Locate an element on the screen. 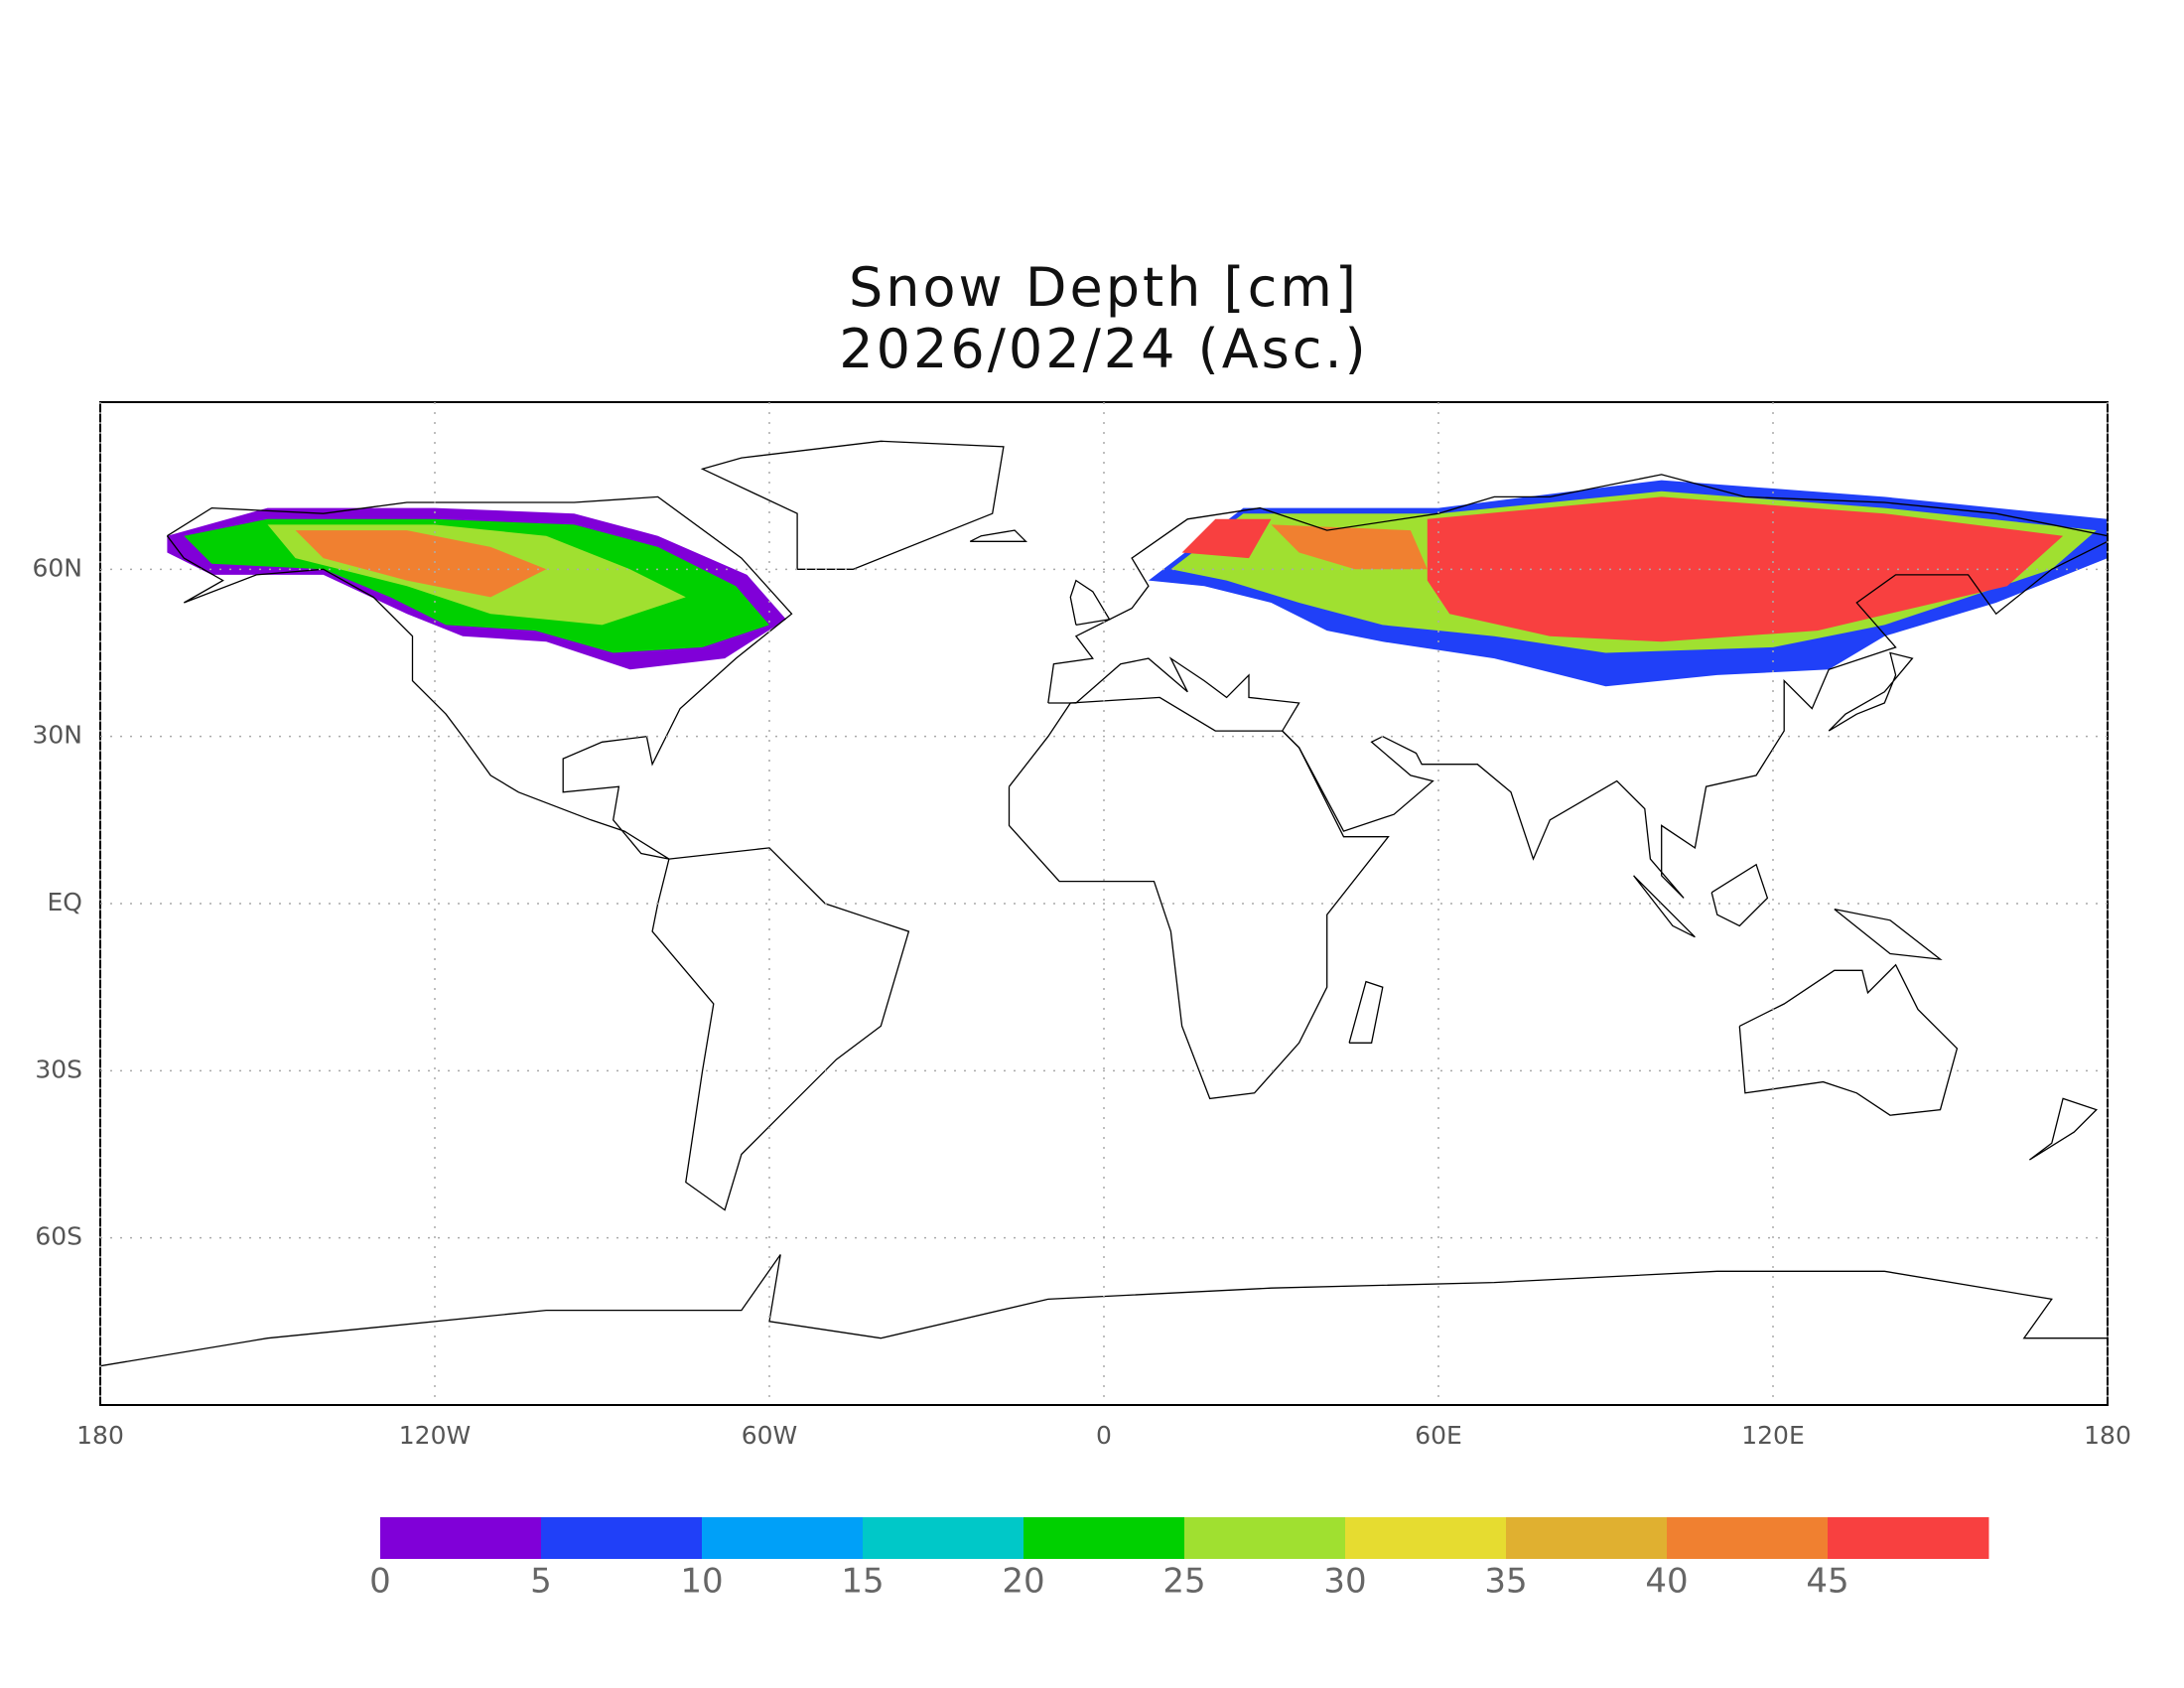  colorbar-label: 40 is located at coordinates (1666, 1582).